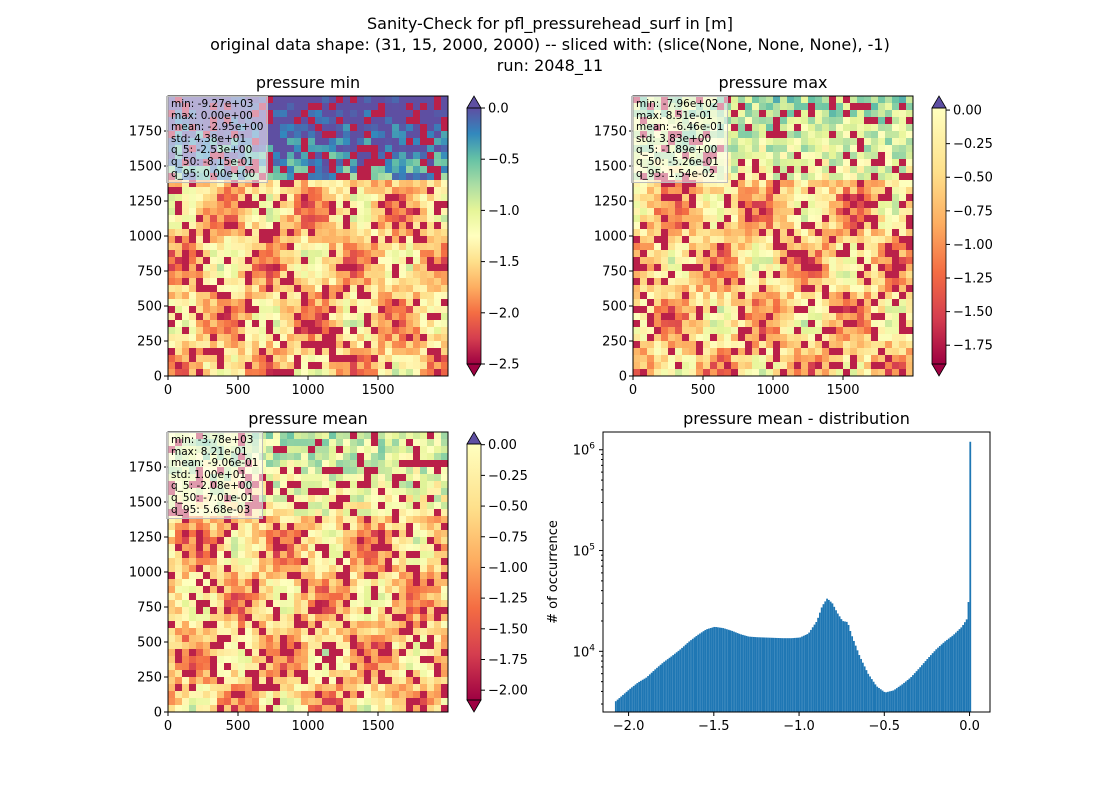 This screenshot has width=1100, height=800. Describe the element at coordinates (610, 237) in the screenshot. I see `y-tick-label: 1000` at that location.